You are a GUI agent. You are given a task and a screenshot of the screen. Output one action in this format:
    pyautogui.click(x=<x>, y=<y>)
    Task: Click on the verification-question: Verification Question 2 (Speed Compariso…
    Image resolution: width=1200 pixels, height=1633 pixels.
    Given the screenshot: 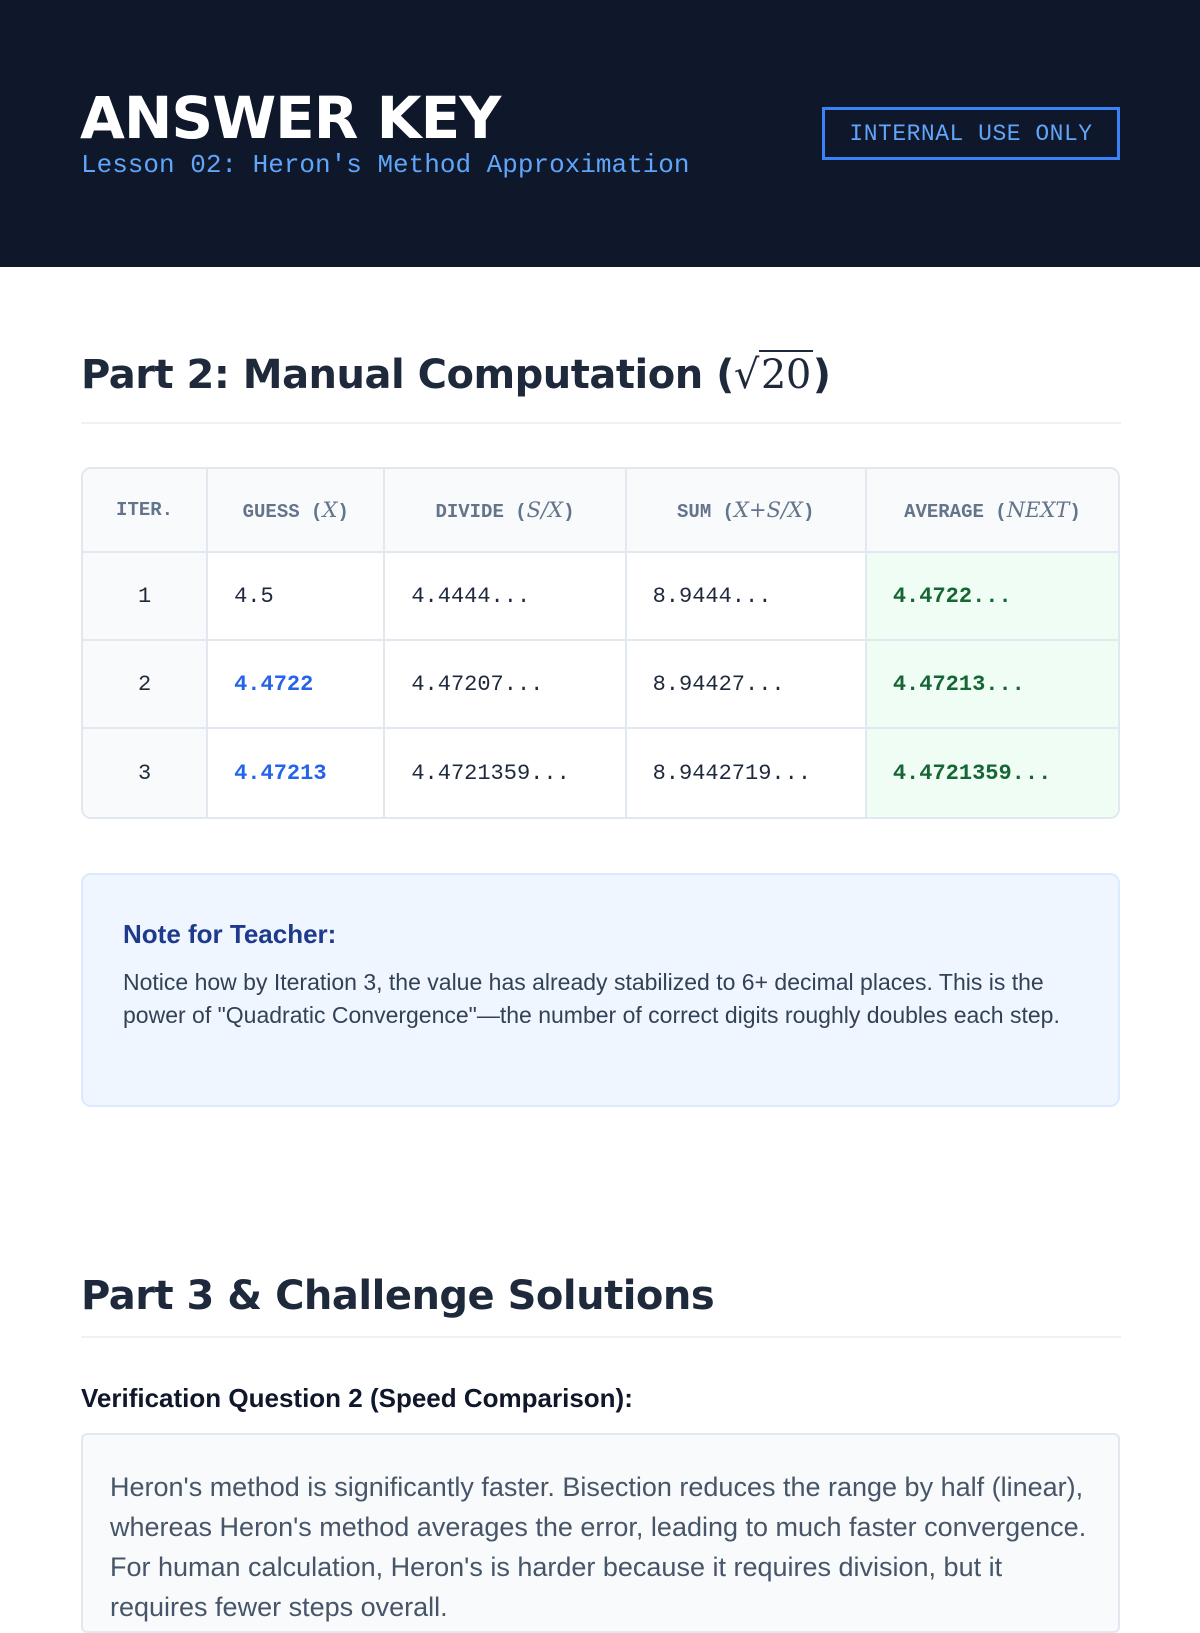 What is the action you would take?
    pyautogui.click(x=357, y=1398)
    